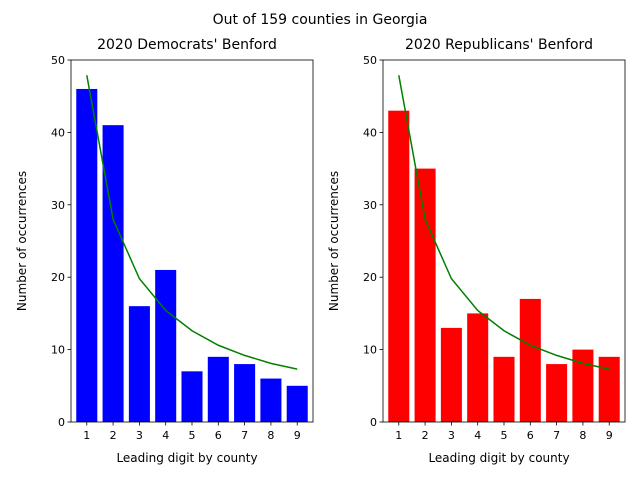  Describe the element at coordinates (187, 45) in the screenshot. I see `chart-title: 2020 Democrats' Benford` at that location.